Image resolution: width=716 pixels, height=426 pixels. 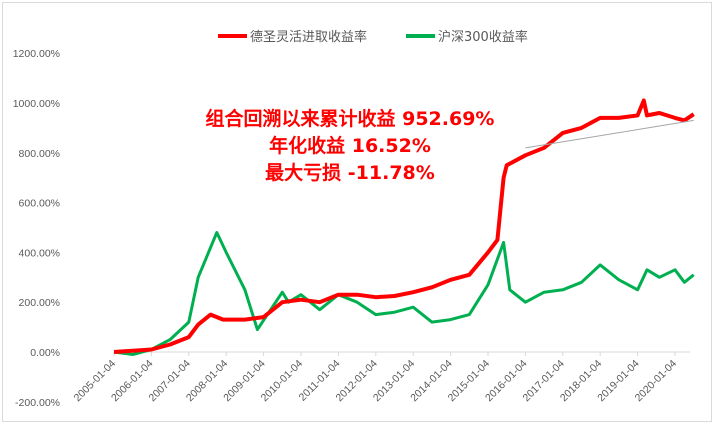 What do you see at coordinates (350, 173) in the screenshot?
I see `annotation-max-drawdown: 最大亏损 -11.78%` at bounding box center [350, 173].